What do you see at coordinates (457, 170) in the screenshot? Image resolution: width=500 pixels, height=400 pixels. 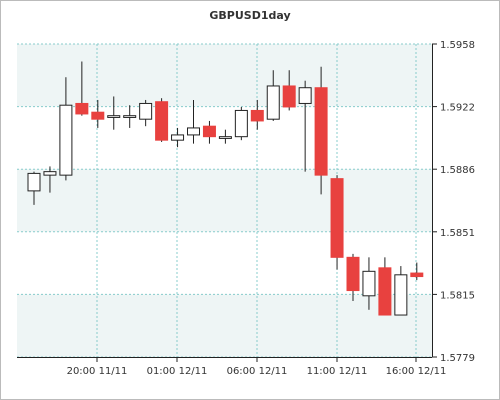 I see `y-tick-label: 1.5886` at bounding box center [457, 170].